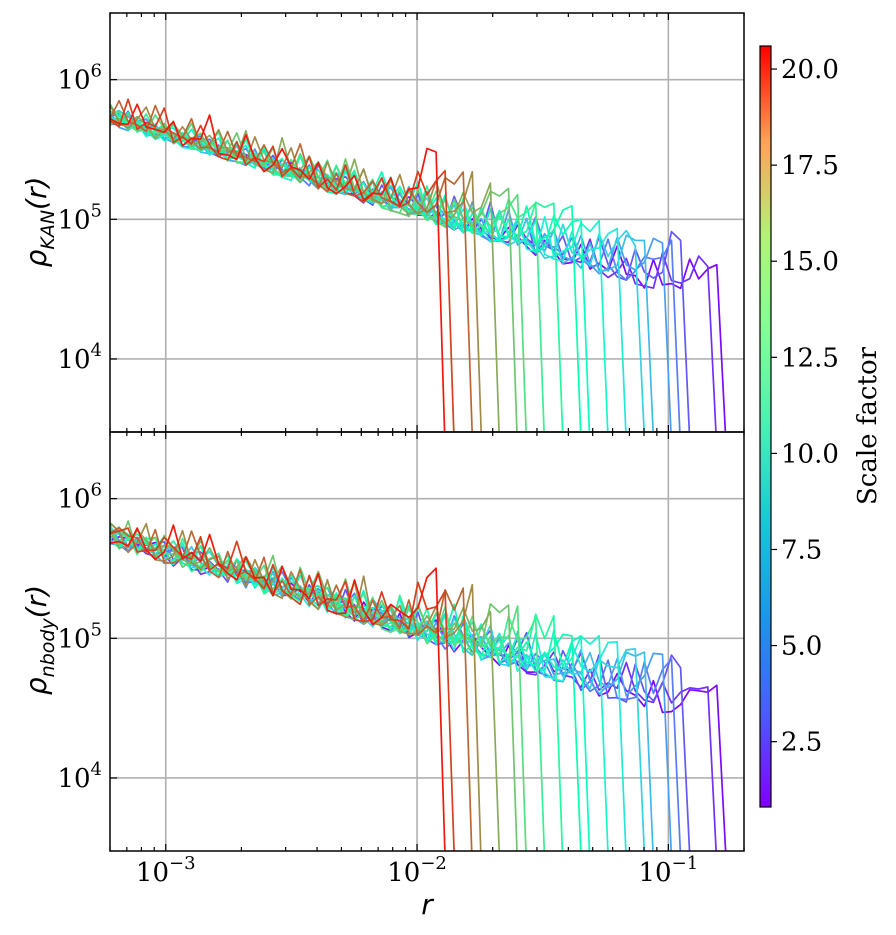 This screenshot has width=896, height=935. Describe the element at coordinates (801, 743) in the screenshot. I see `colorbar-tick-label: 2.5` at that location.